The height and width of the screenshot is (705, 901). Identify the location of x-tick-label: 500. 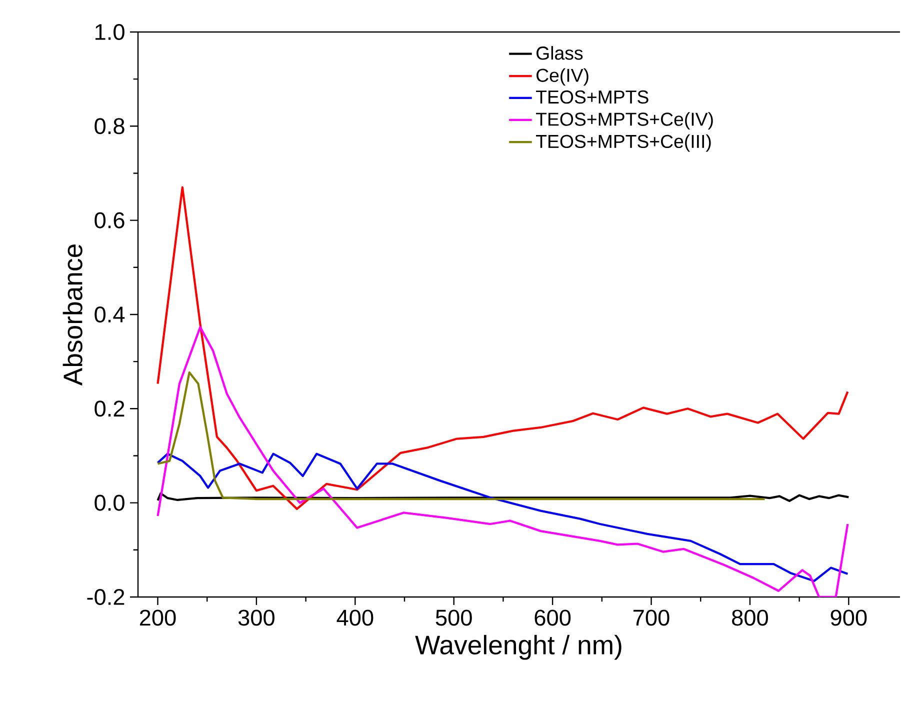
(454, 618).